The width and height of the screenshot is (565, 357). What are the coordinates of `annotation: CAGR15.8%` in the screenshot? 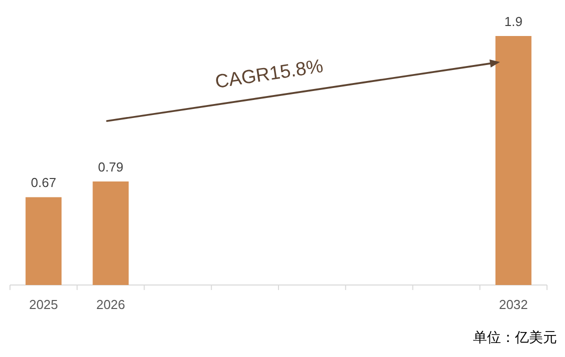 It's located at (269, 75).